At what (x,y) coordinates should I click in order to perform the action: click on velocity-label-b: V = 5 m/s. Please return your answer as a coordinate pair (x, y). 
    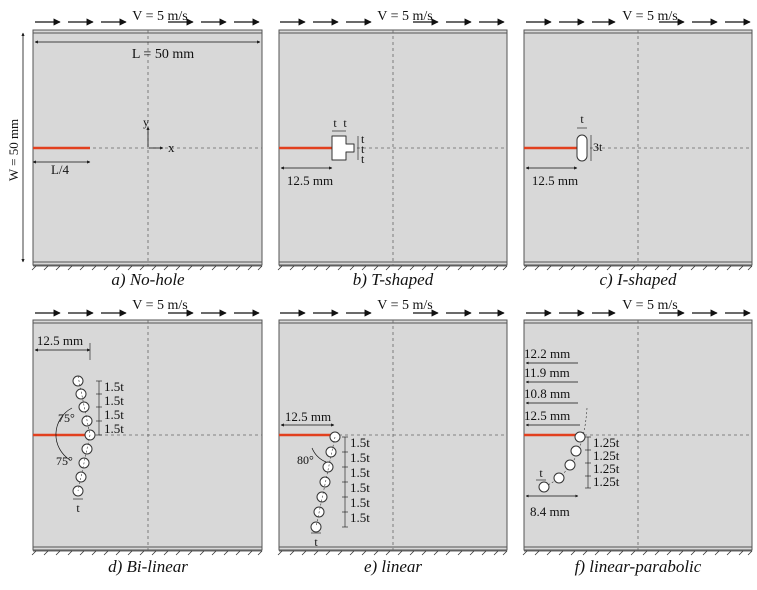
    Looking at the image, I should click on (404, 16).